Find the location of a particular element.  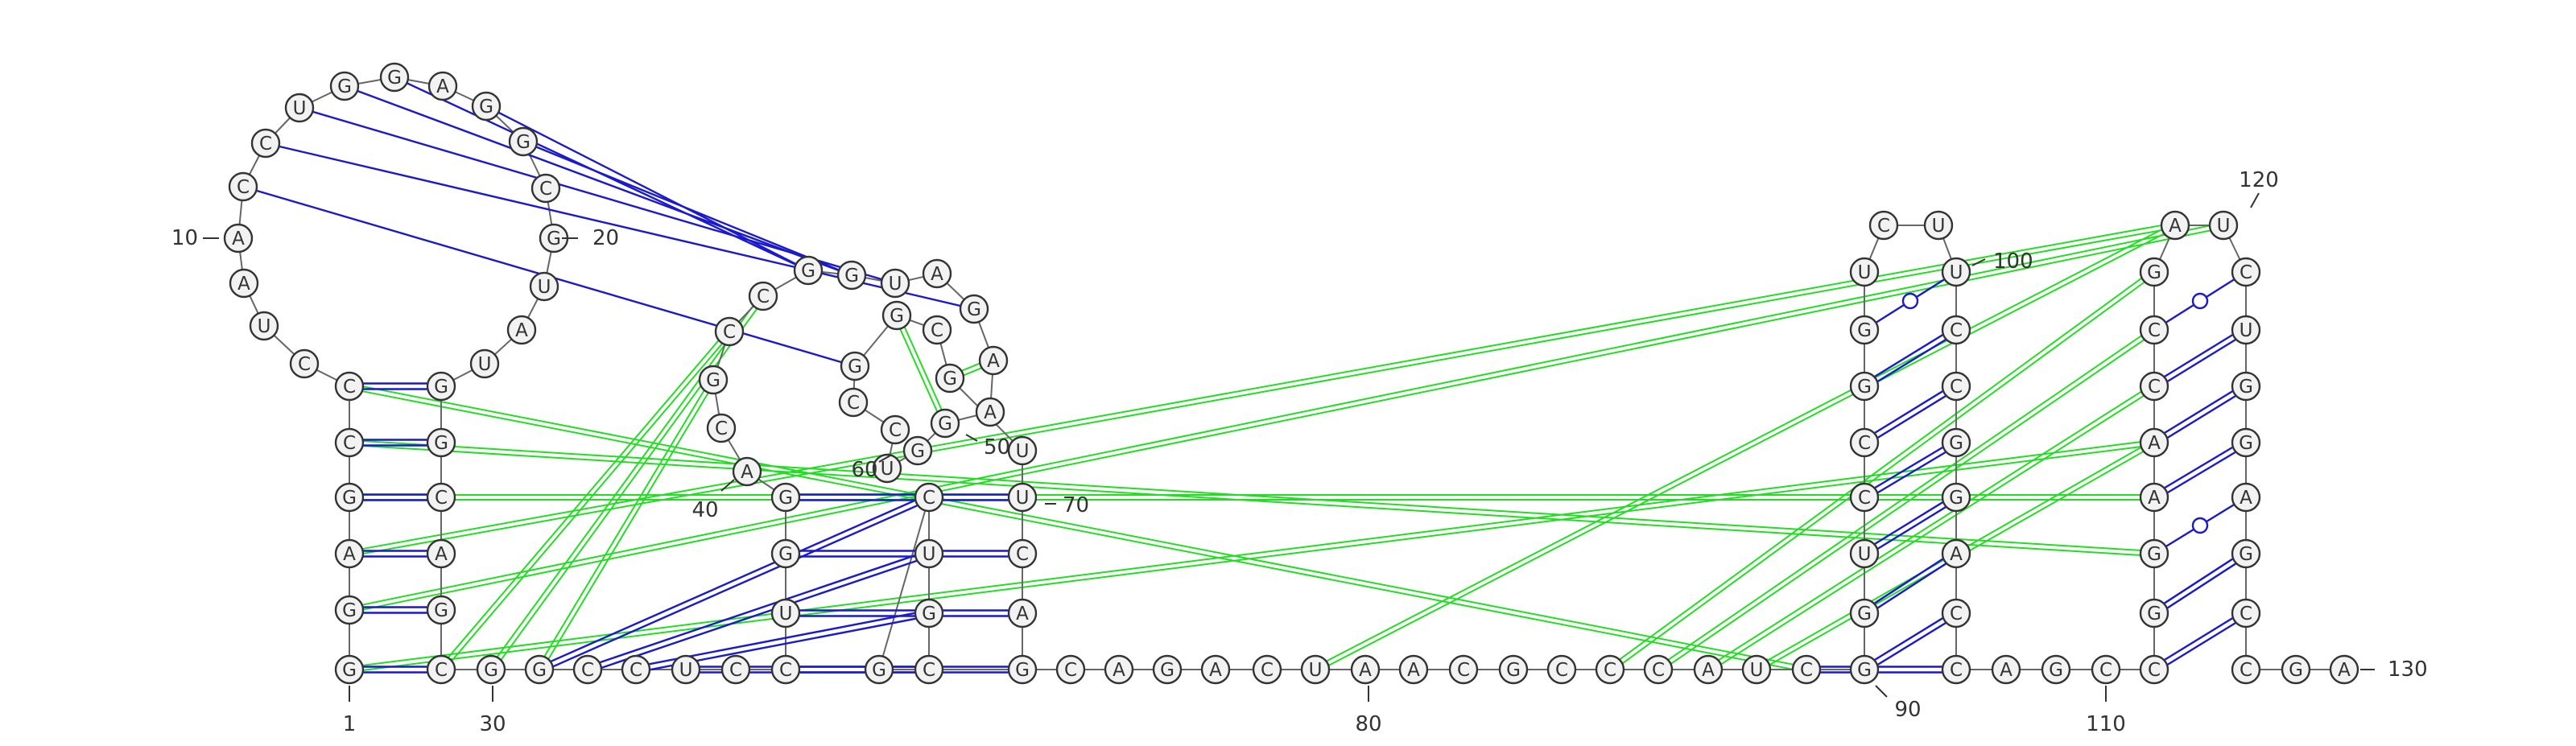

nucleotide-95: C is located at coordinates (1883, 225).